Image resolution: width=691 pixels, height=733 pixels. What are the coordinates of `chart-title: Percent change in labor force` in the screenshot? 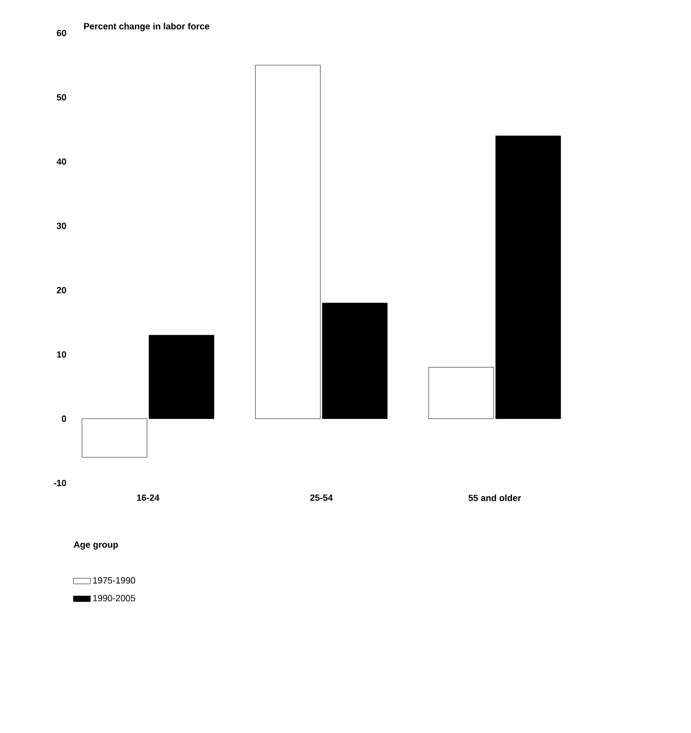 It's located at (147, 27).